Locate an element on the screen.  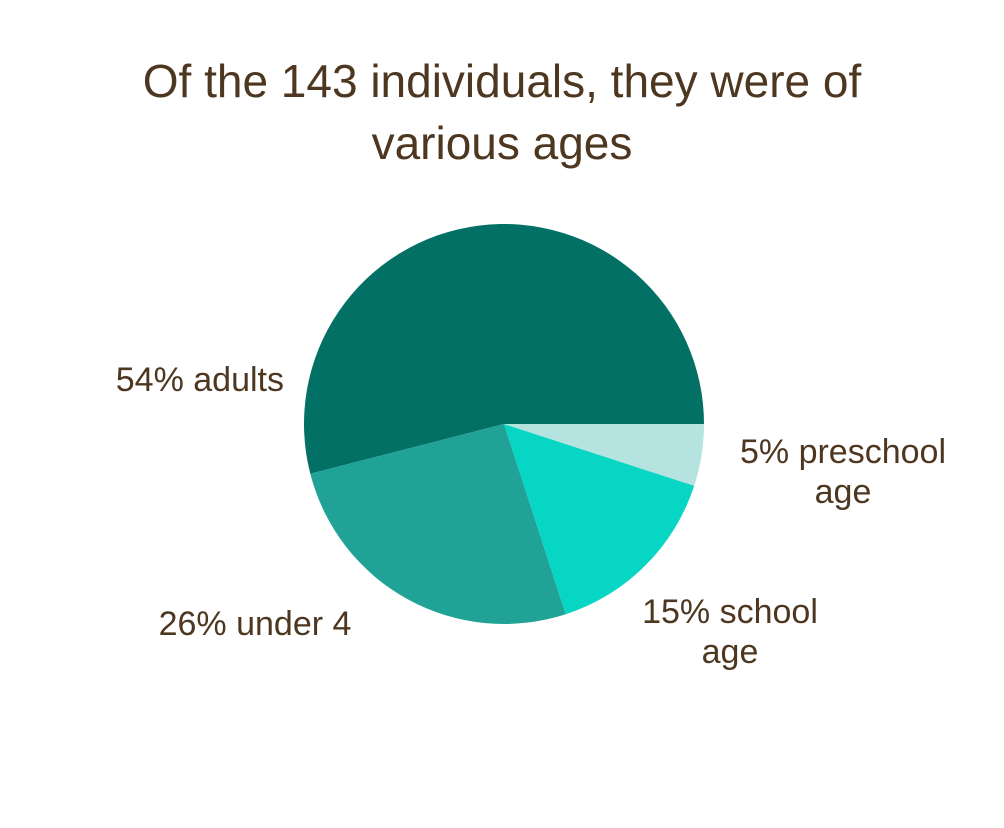
slice-label: 15% school age is located at coordinates (730, 632).